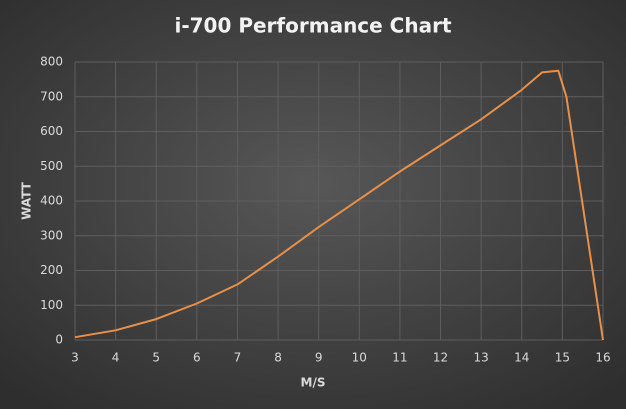 This screenshot has height=409, width=626. What do you see at coordinates (399, 358) in the screenshot?
I see `x-tick-label: 11` at bounding box center [399, 358].